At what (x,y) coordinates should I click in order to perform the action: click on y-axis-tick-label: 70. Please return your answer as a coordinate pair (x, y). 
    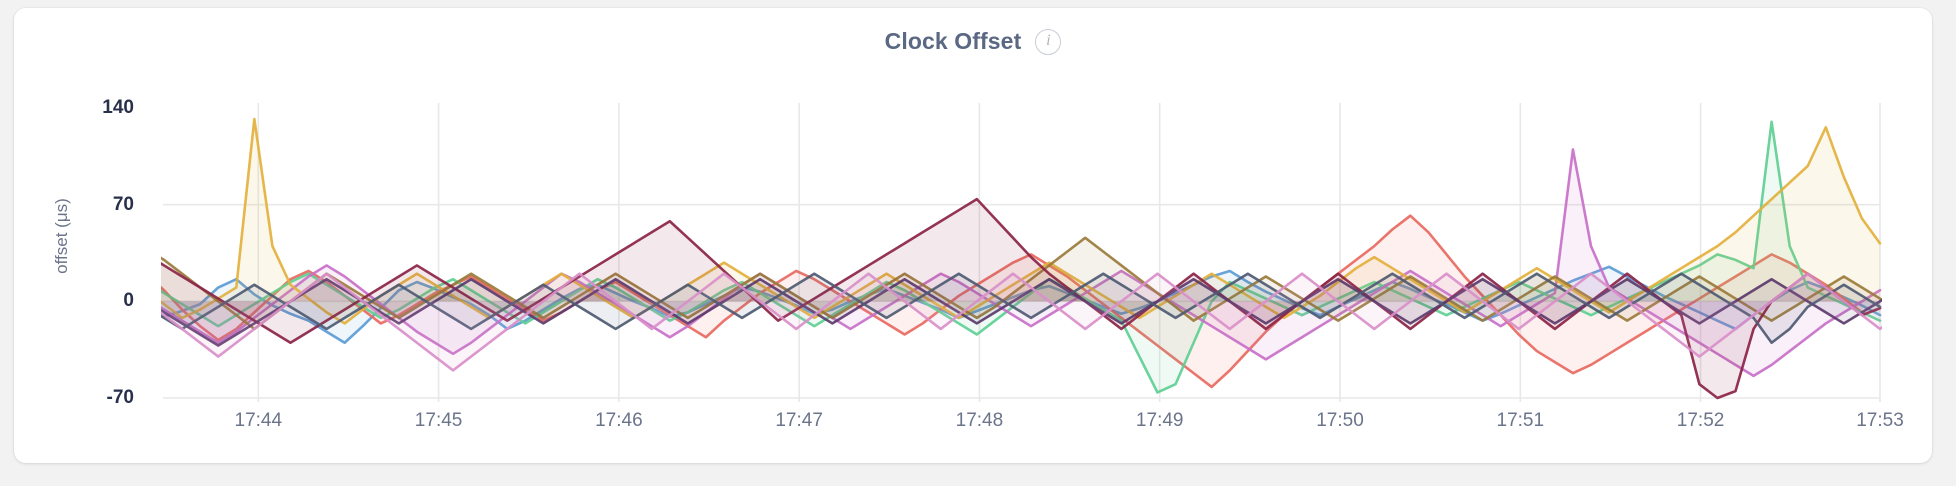
    Looking at the image, I should click on (123, 204).